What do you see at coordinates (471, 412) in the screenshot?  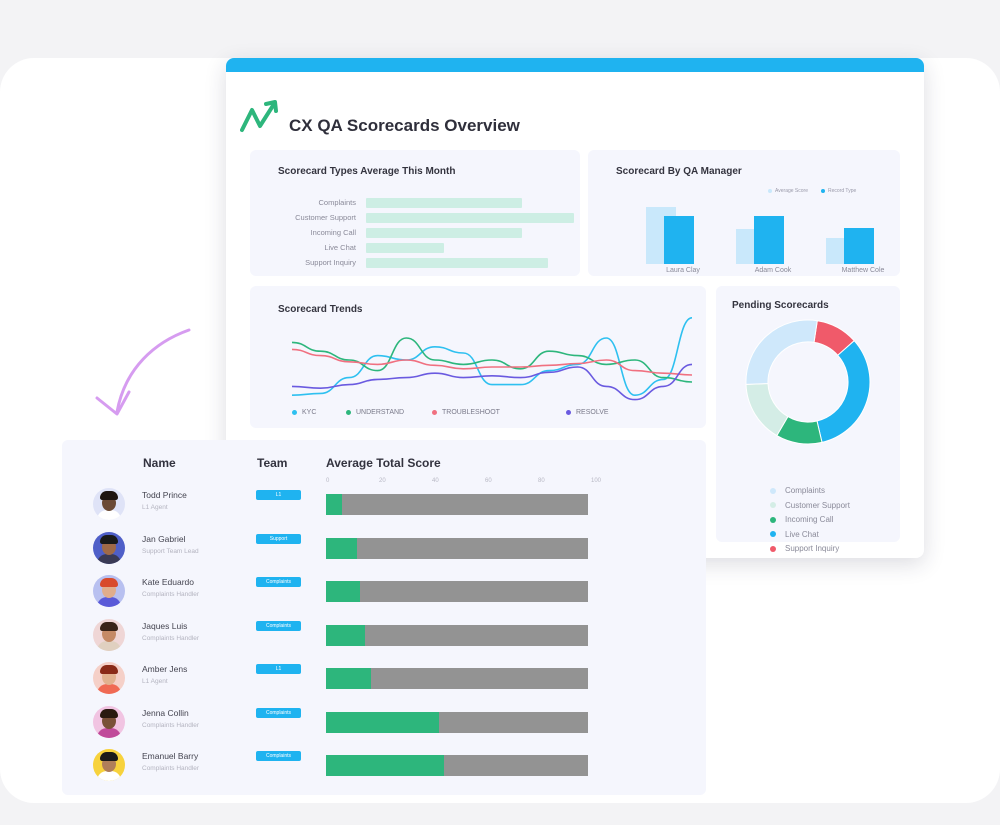 I see `trend-legend-label: TROUBLESHOOT` at bounding box center [471, 412].